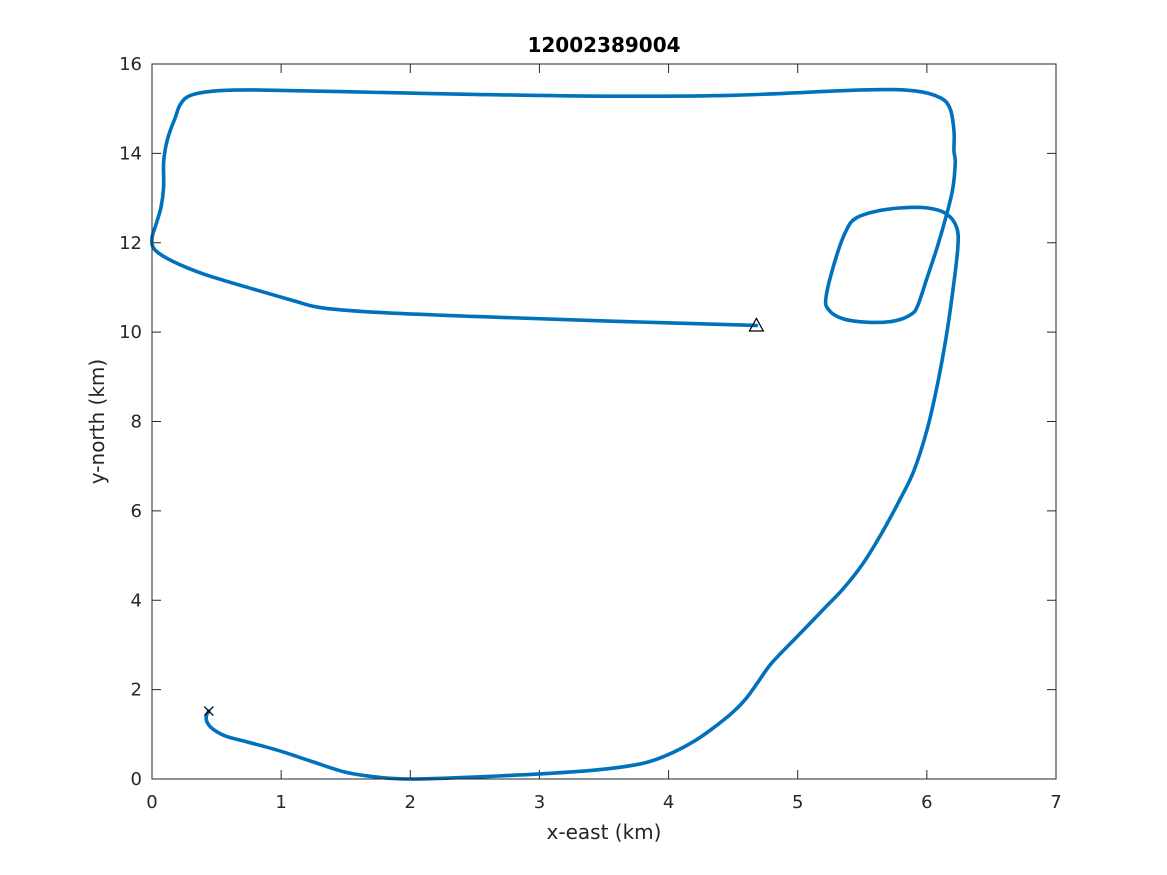 The width and height of the screenshot is (1167, 875). What do you see at coordinates (130, 332) in the screenshot?
I see `y-tick-label: 10` at bounding box center [130, 332].